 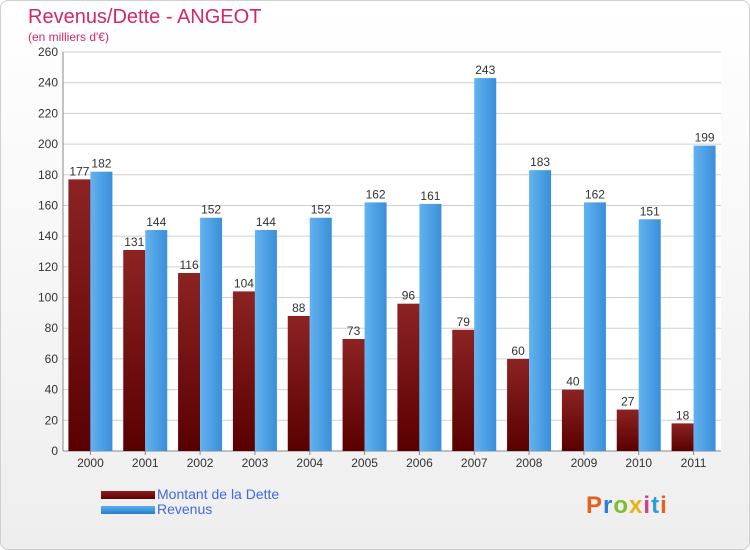 I want to click on legend-label-dette: Montant de la Dette, so click(x=218, y=494).